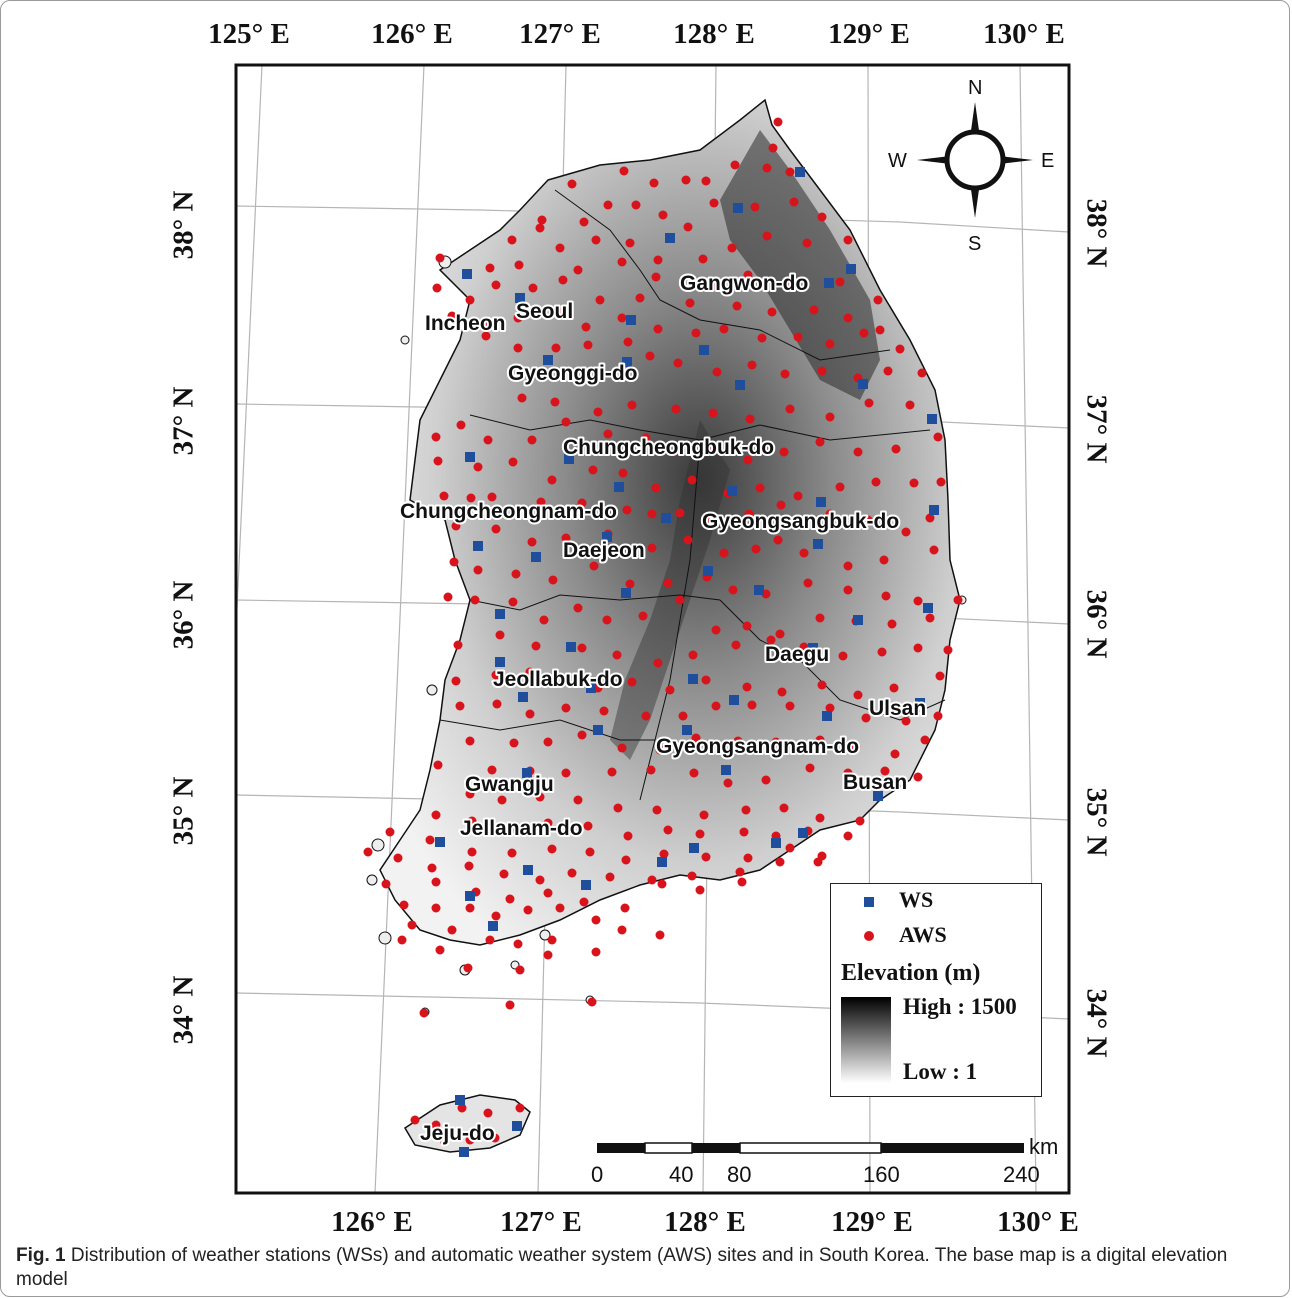 Image resolution: width=1292 pixels, height=1299 pixels. What do you see at coordinates (508, 511) in the screenshot?
I see `place-label: Chungcheongnam-do` at bounding box center [508, 511].